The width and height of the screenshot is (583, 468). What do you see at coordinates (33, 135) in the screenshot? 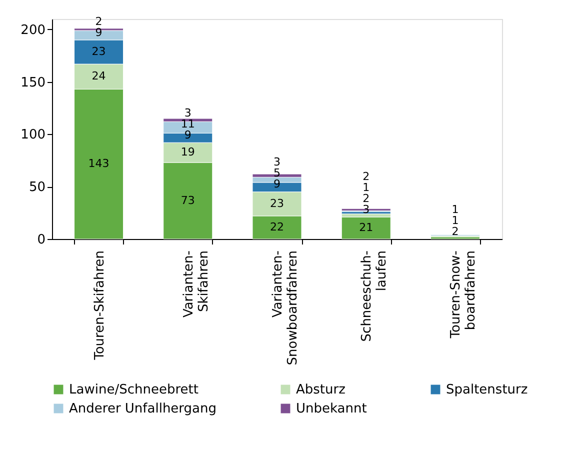
I see `y-tick-label: 100` at bounding box center [33, 135].